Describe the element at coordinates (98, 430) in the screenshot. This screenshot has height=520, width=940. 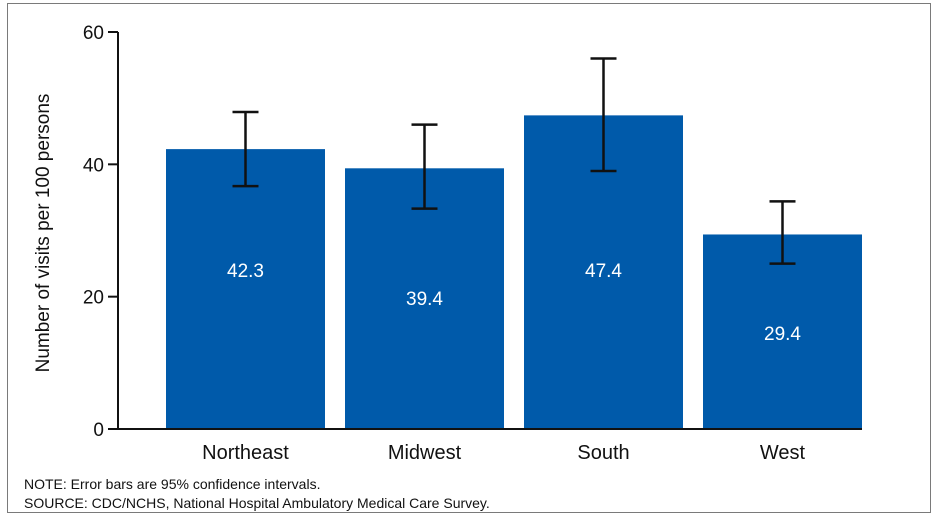
I see `y-tick-label-0: 0` at that location.